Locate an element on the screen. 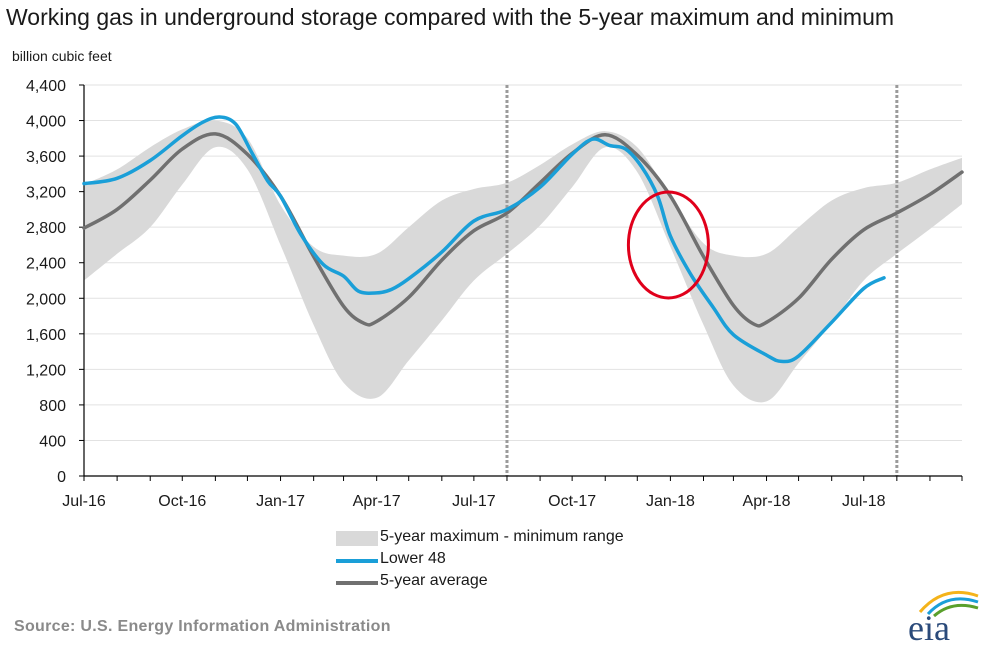 This screenshot has height=646, width=991. x-tick-label: Oct-17 is located at coordinates (572, 501).